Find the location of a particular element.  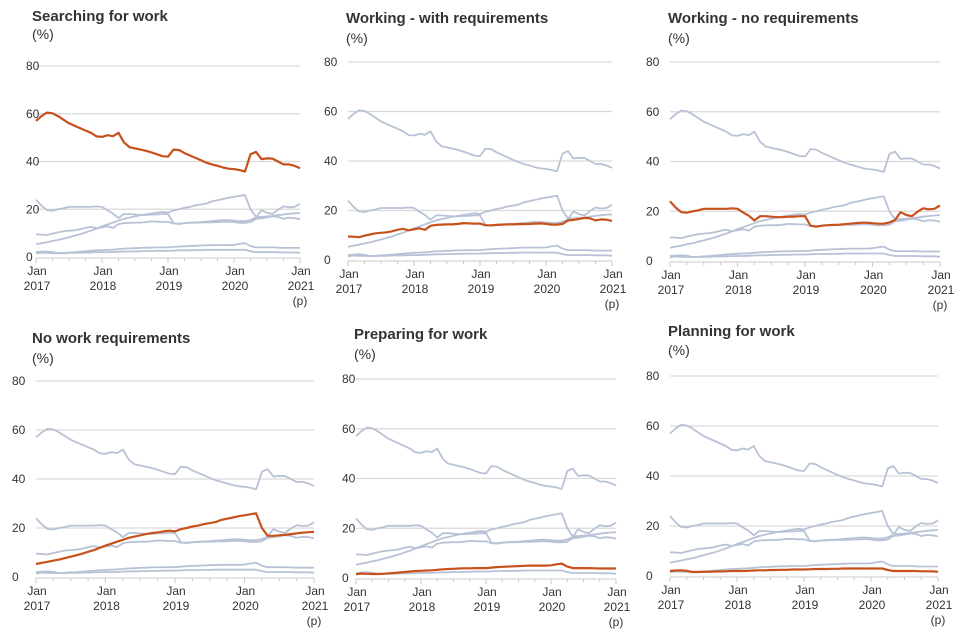

chart-title: Searching for work is located at coordinates (100, 16).